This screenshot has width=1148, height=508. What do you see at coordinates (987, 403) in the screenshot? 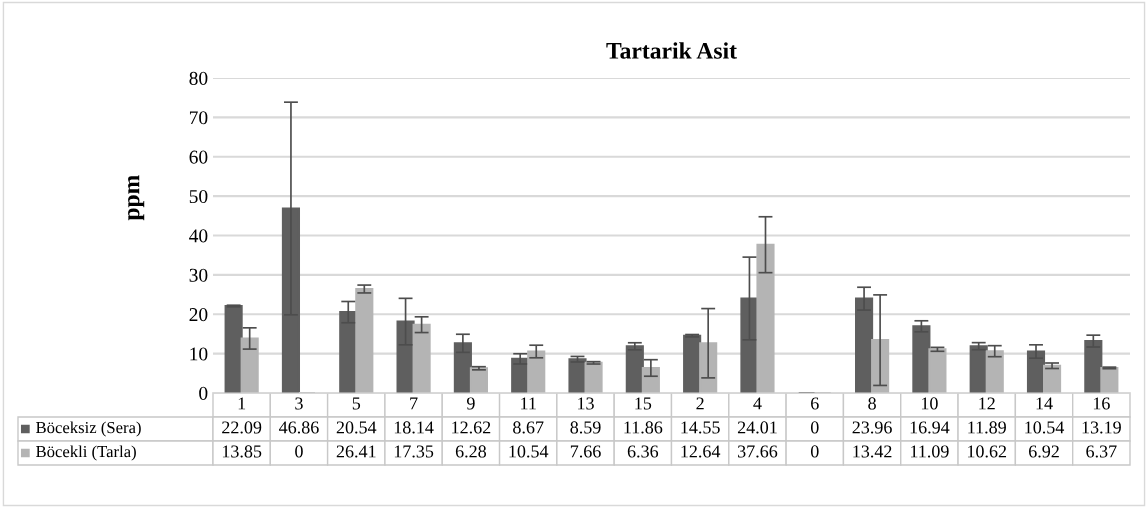
I see `x-tick-label: 12` at bounding box center [987, 403].